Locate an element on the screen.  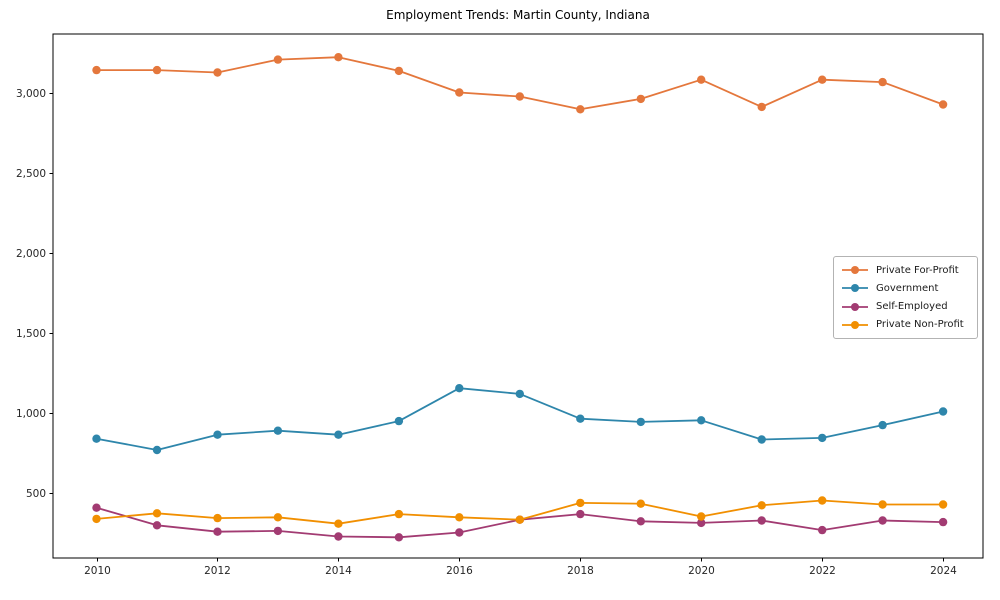
legend-item-government: Government is located at coordinates (905, 288).